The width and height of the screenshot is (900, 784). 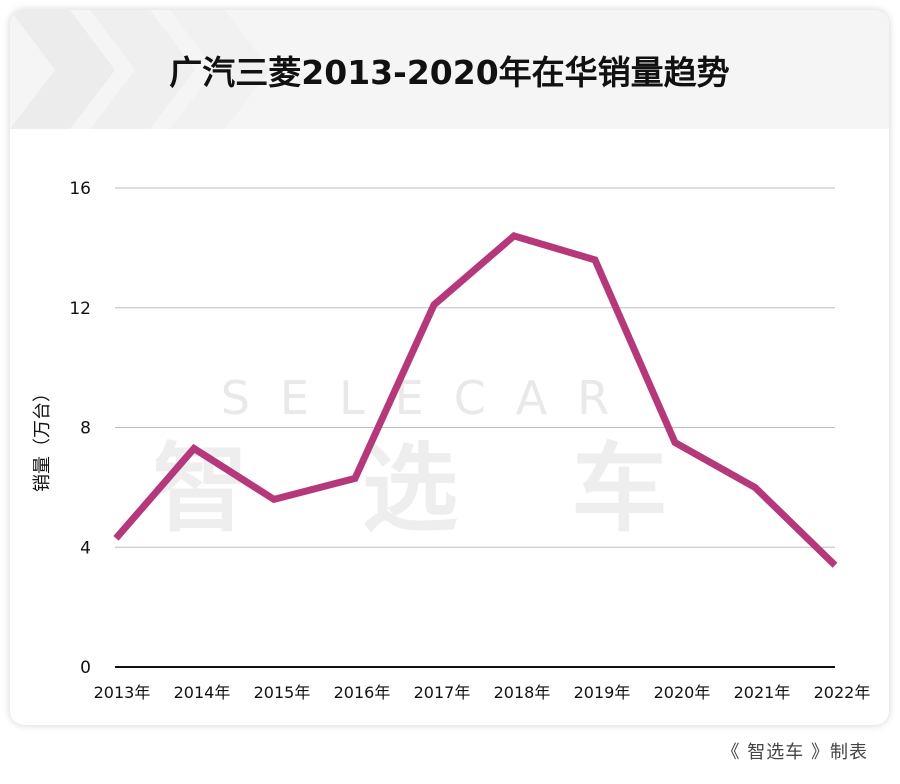 I want to click on watermark-latin: SELECAR, so click(x=430, y=398).